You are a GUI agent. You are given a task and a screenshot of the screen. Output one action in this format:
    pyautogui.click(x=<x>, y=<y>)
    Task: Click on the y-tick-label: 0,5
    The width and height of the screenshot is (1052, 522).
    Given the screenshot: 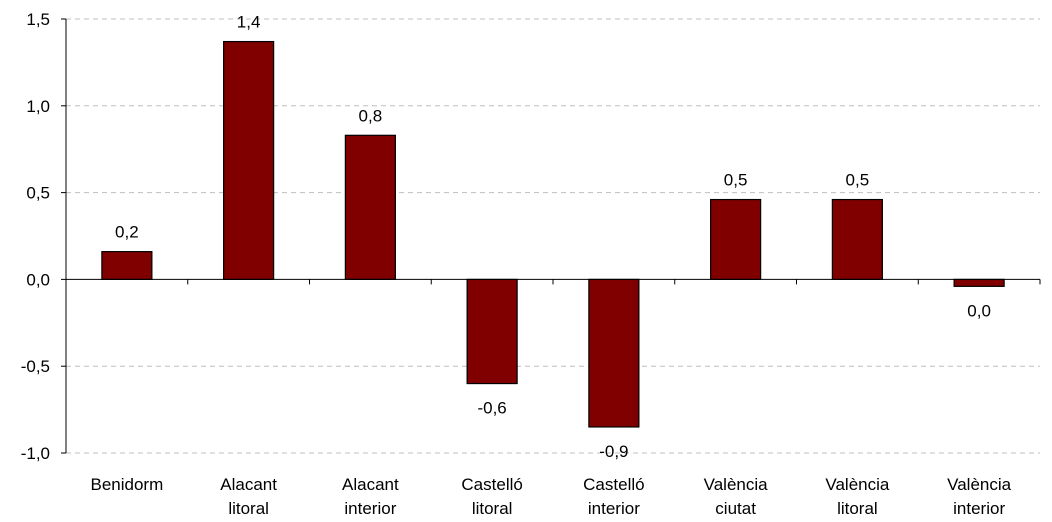 What is the action you would take?
    pyautogui.click(x=38, y=193)
    